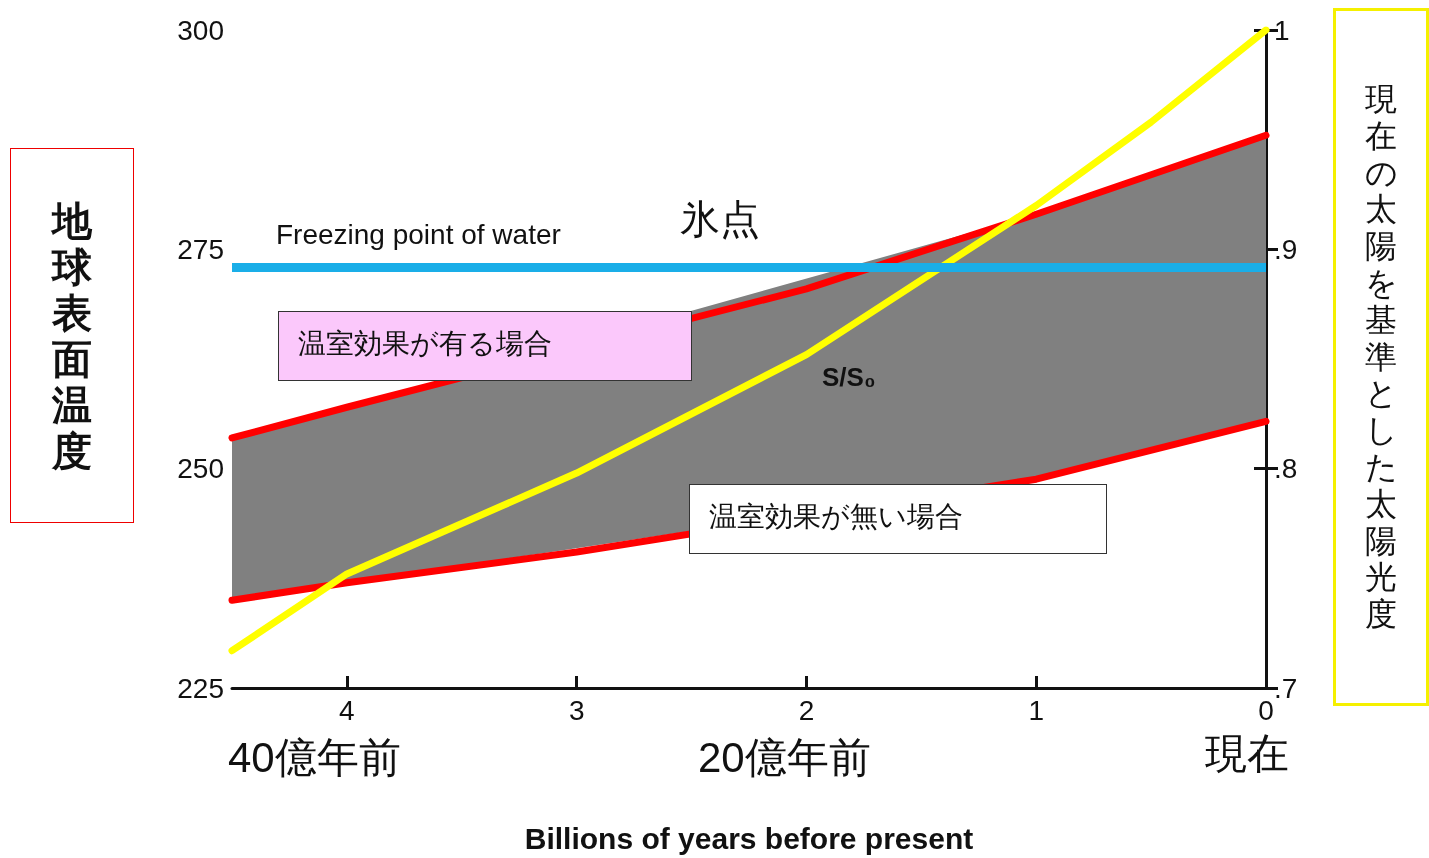 This screenshot has height=858, width=1429. What do you see at coordinates (836, 516) in the screenshot?
I see `annotation: 温室効果が無い場合` at bounding box center [836, 516].